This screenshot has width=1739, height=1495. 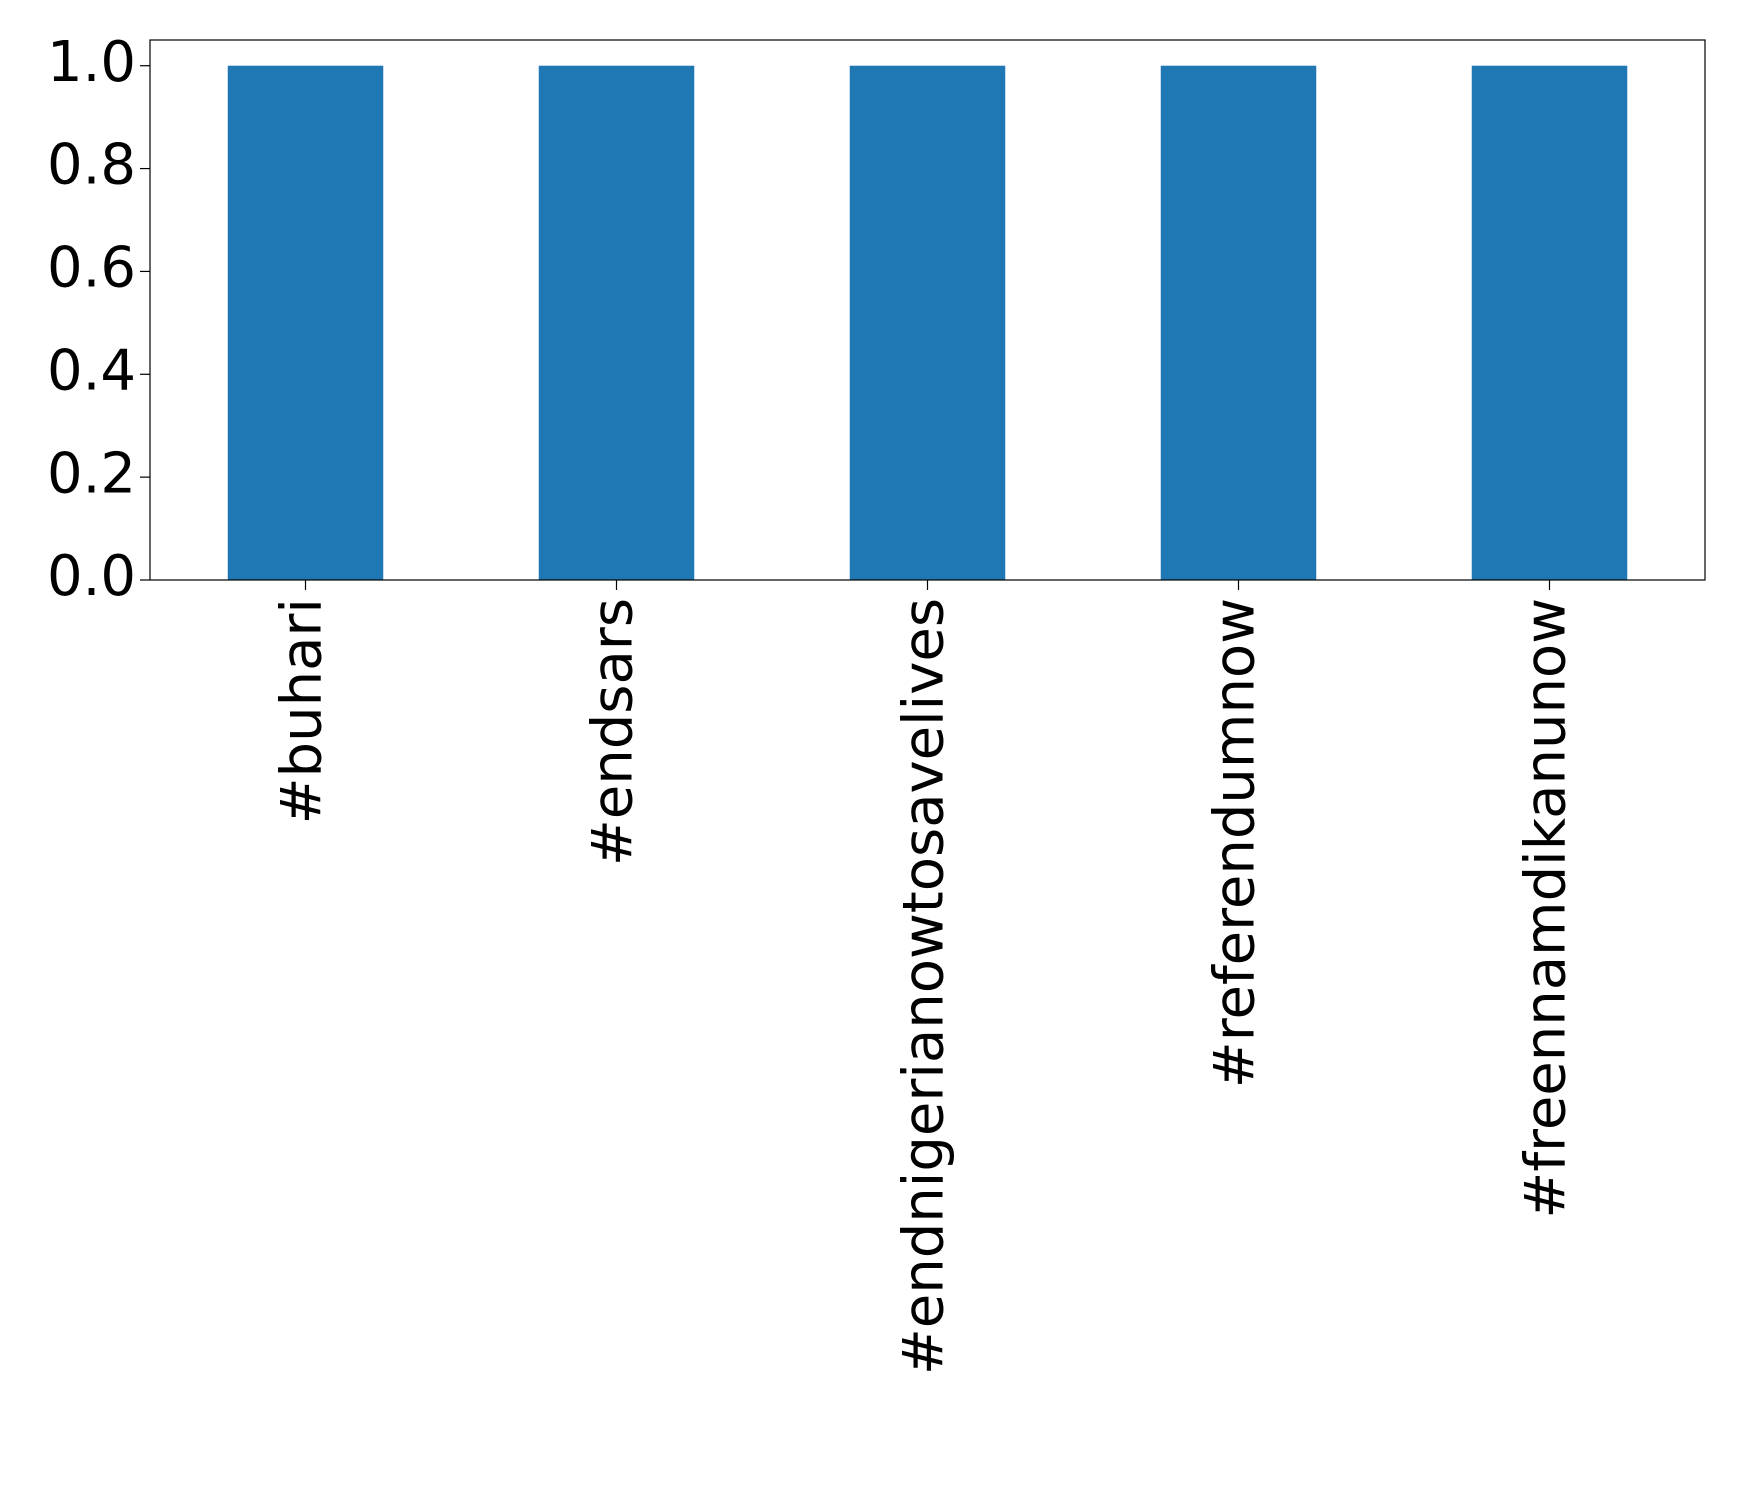 What do you see at coordinates (91, 576) in the screenshot?
I see `y-tick-label: 0.0` at bounding box center [91, 576].